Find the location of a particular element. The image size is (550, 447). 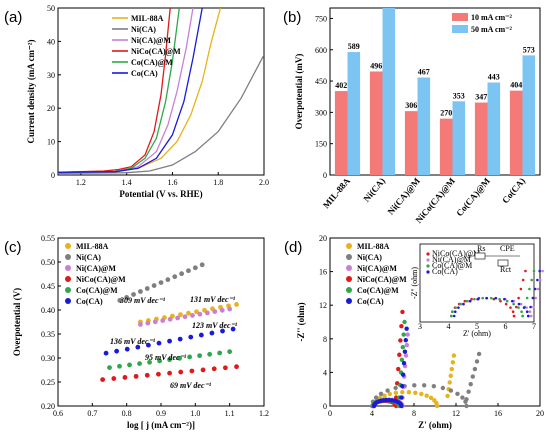

panel-b-frame is located at coordinates (435, 91).